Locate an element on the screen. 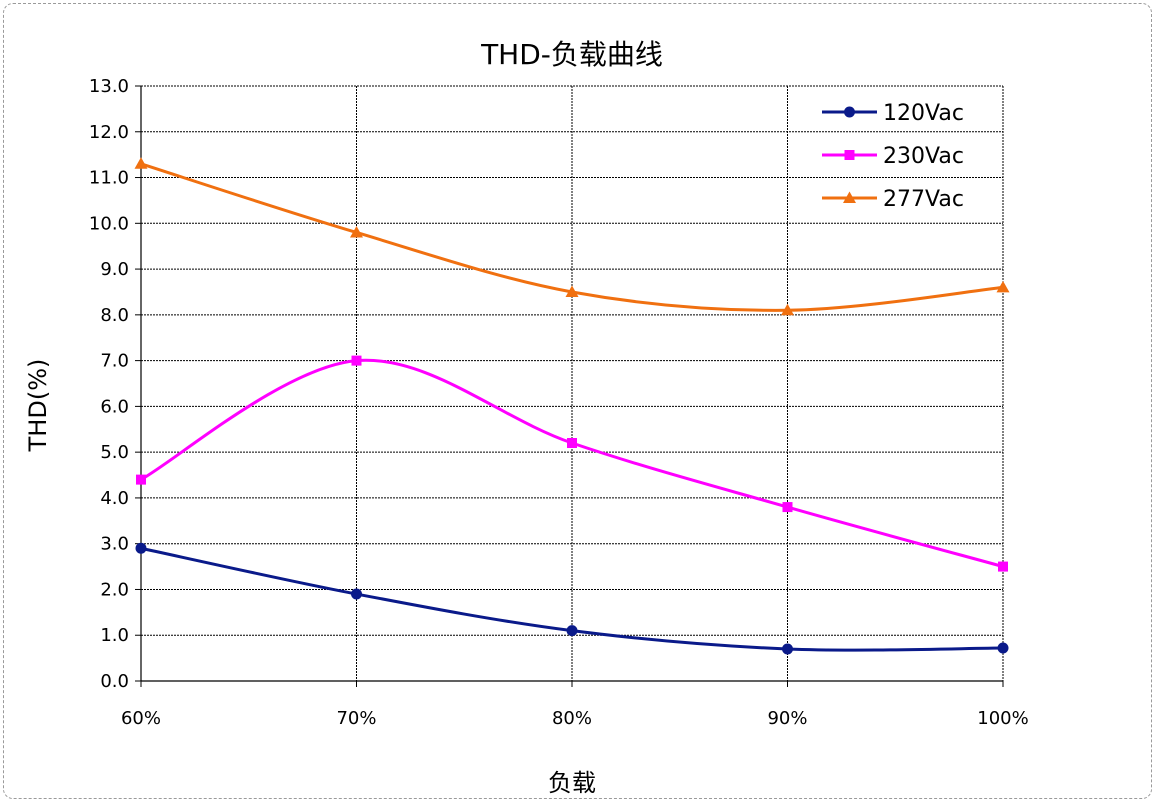 This screenshot has width=1155, height=802. y-tick-label: 10.0 is located at coordinates (109, 223).